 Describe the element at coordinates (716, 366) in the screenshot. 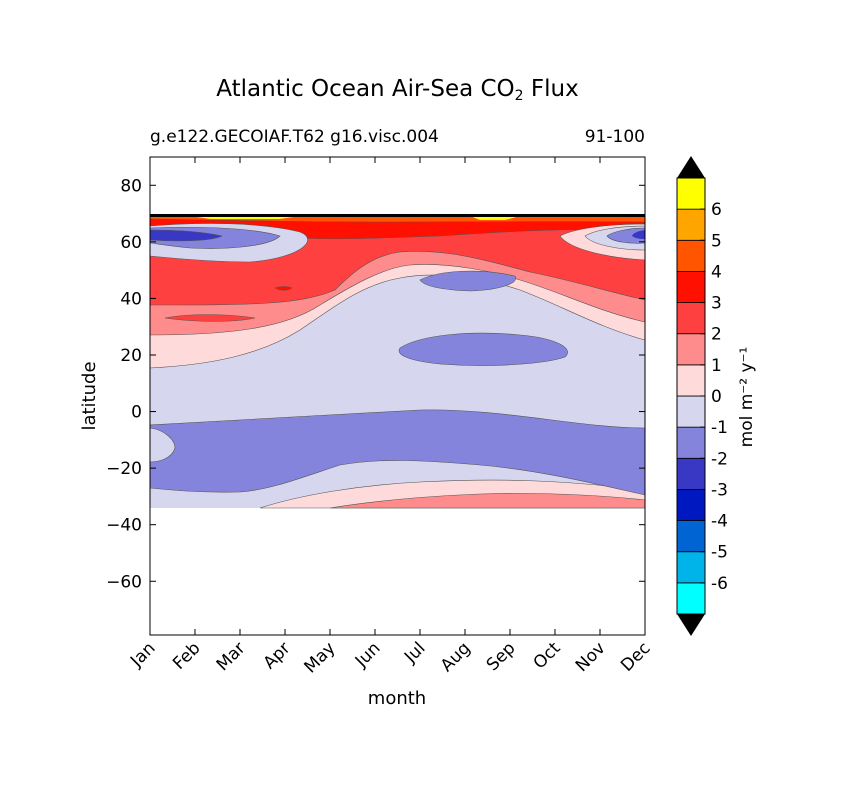

I see `colorbar-tick-label: 1` at that location.